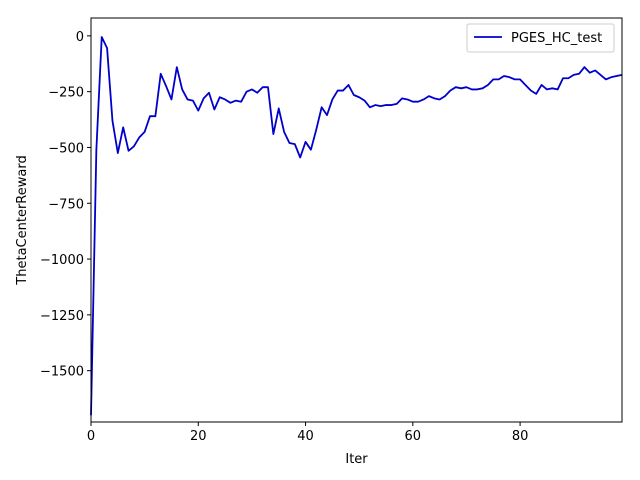  Describe the element at coordinates (556, 38) in the screenshot. I see `legend-label: PGES_HC_test` at that location.